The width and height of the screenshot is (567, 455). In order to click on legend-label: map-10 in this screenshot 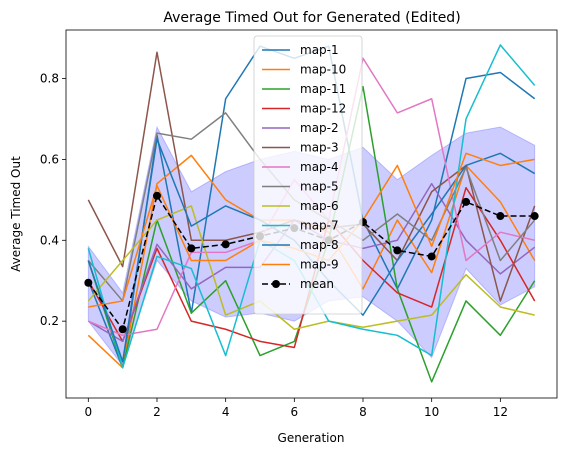, I will do `click(323, 70)`.